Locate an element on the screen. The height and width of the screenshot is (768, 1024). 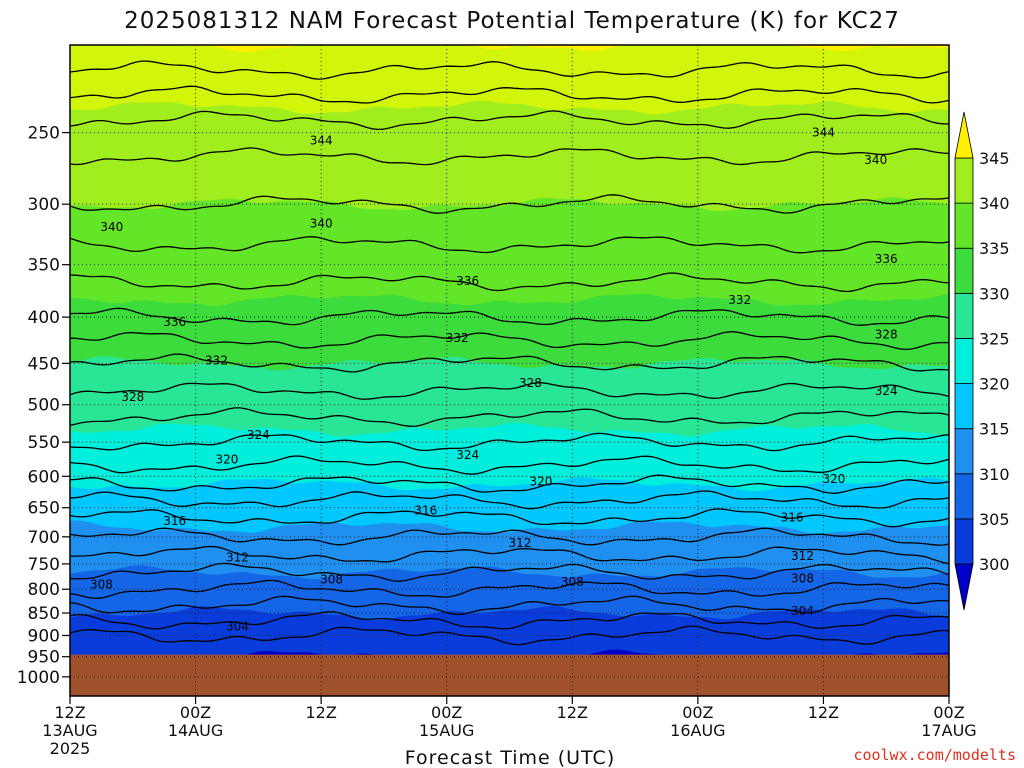
colorbar-tick-label: 325 is located at coordinates (994, 338).